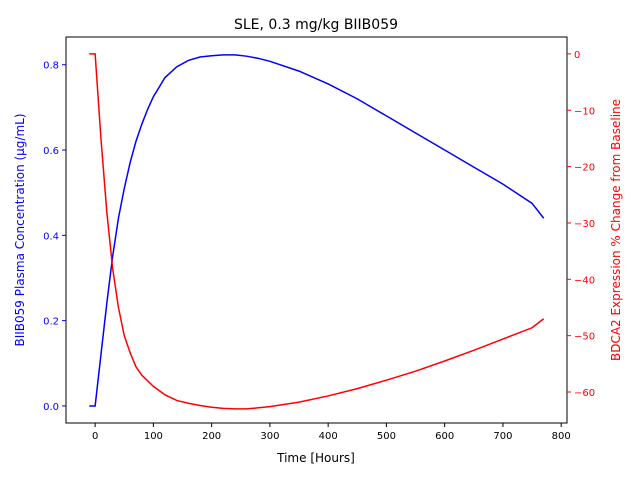 This screenshot has width=640, height=480. What do you see at coordinates (51, 407) in the screenshot?
I see `left-y-tick-label: 0.0` at bounding box center [51, 407].